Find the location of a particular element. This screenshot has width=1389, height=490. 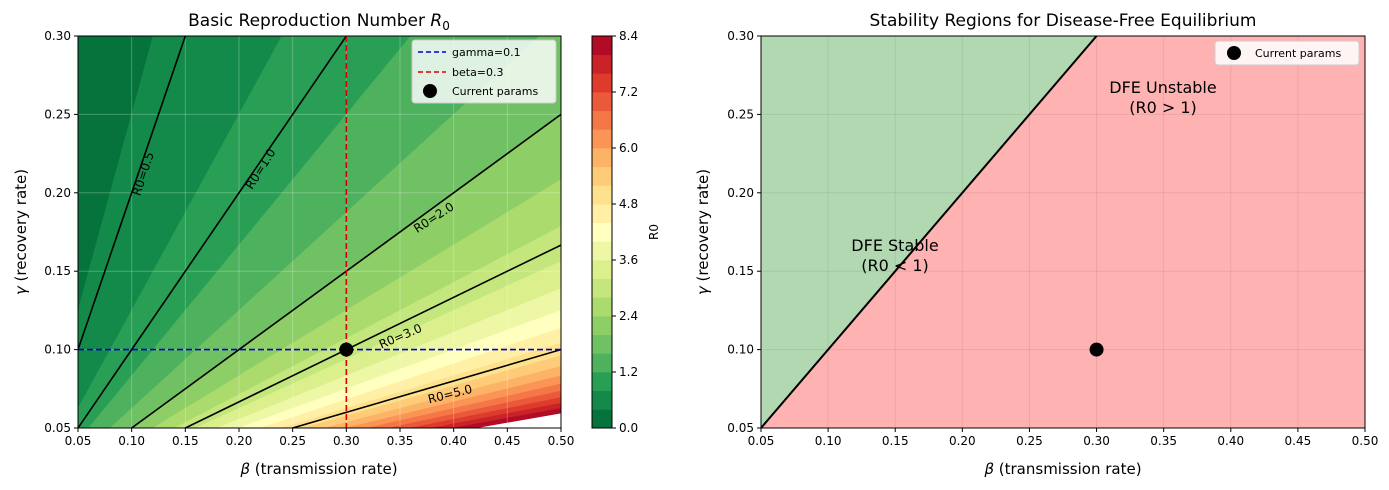

legend: gamma=0.1 beta=0.3 Current params is located at coordinates (484, 71).